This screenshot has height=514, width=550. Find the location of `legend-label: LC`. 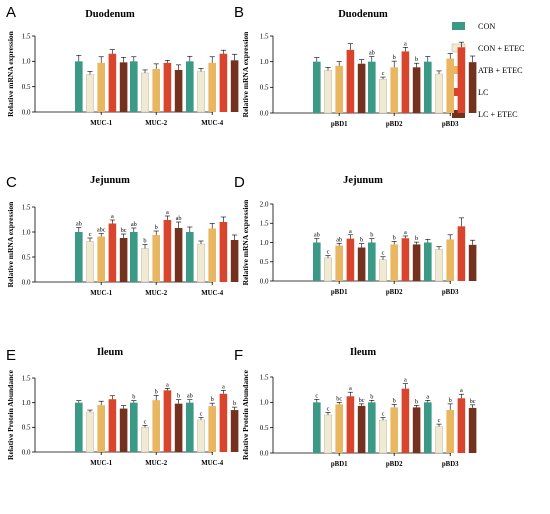

legend-label: LC is located at coordinates (483, 92).